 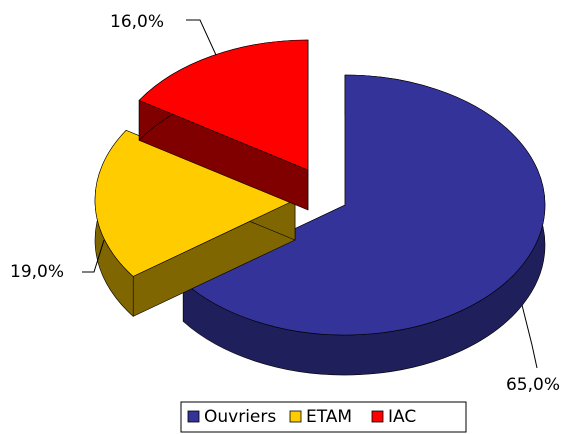 What do you see at coordinates (402, 417) in the screenshot?
I see `legend-label: IAC` at bounding box center [402, 417].